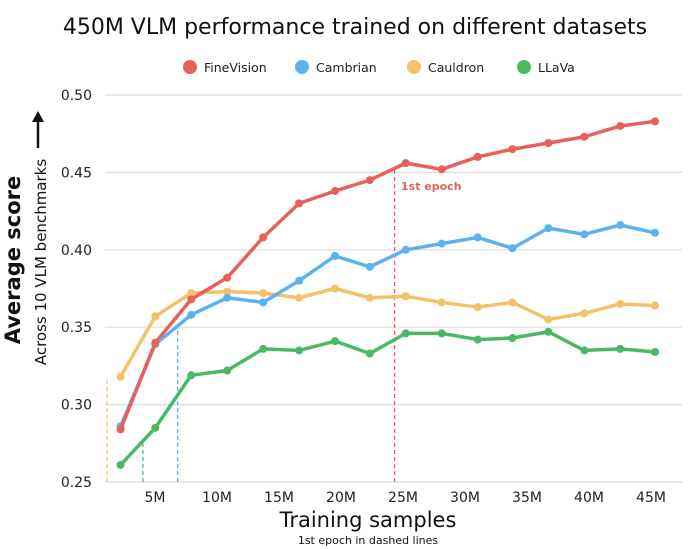 This screenshot has width=696, height=549. I want to click on epoch-annotation: 1st epoch, so click(431, 186).